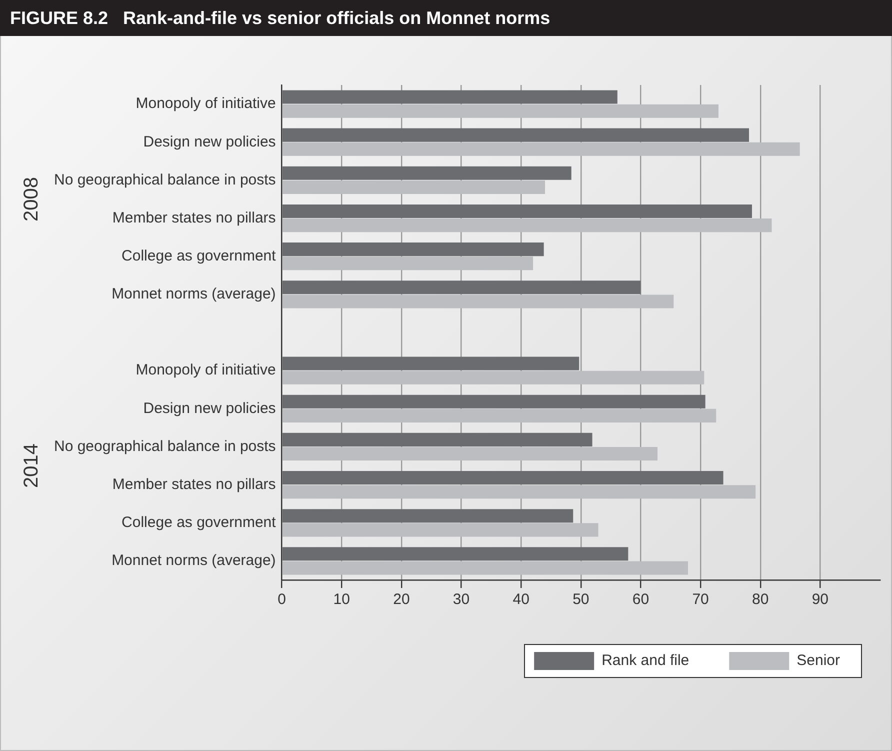  Describe the element at coordinates (820, 599) in the screenshot. I see `x-tick-label: 90` at that location.